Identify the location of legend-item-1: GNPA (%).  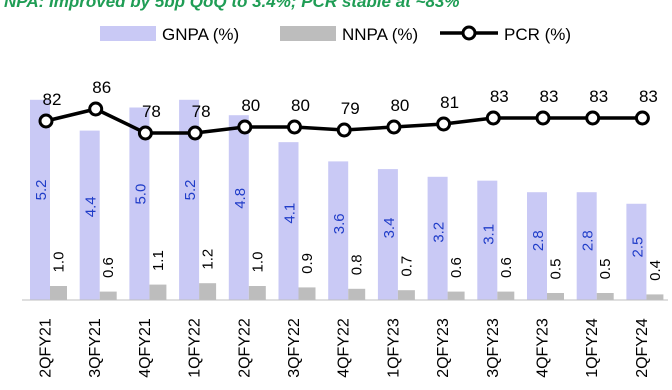
(169, 34).